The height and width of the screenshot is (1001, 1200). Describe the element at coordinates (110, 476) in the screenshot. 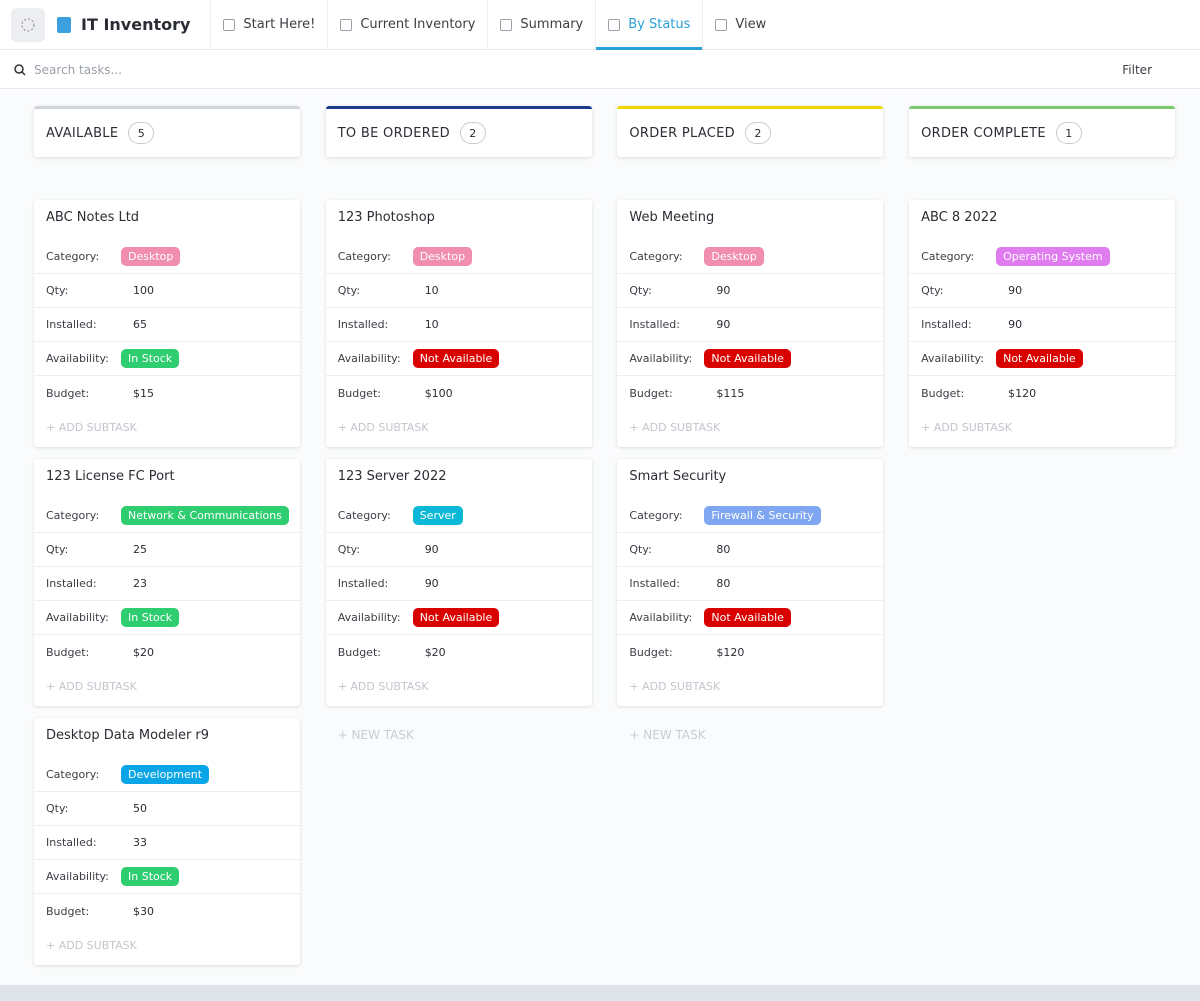

I see `card-title: 123 License FC Port` at that location.